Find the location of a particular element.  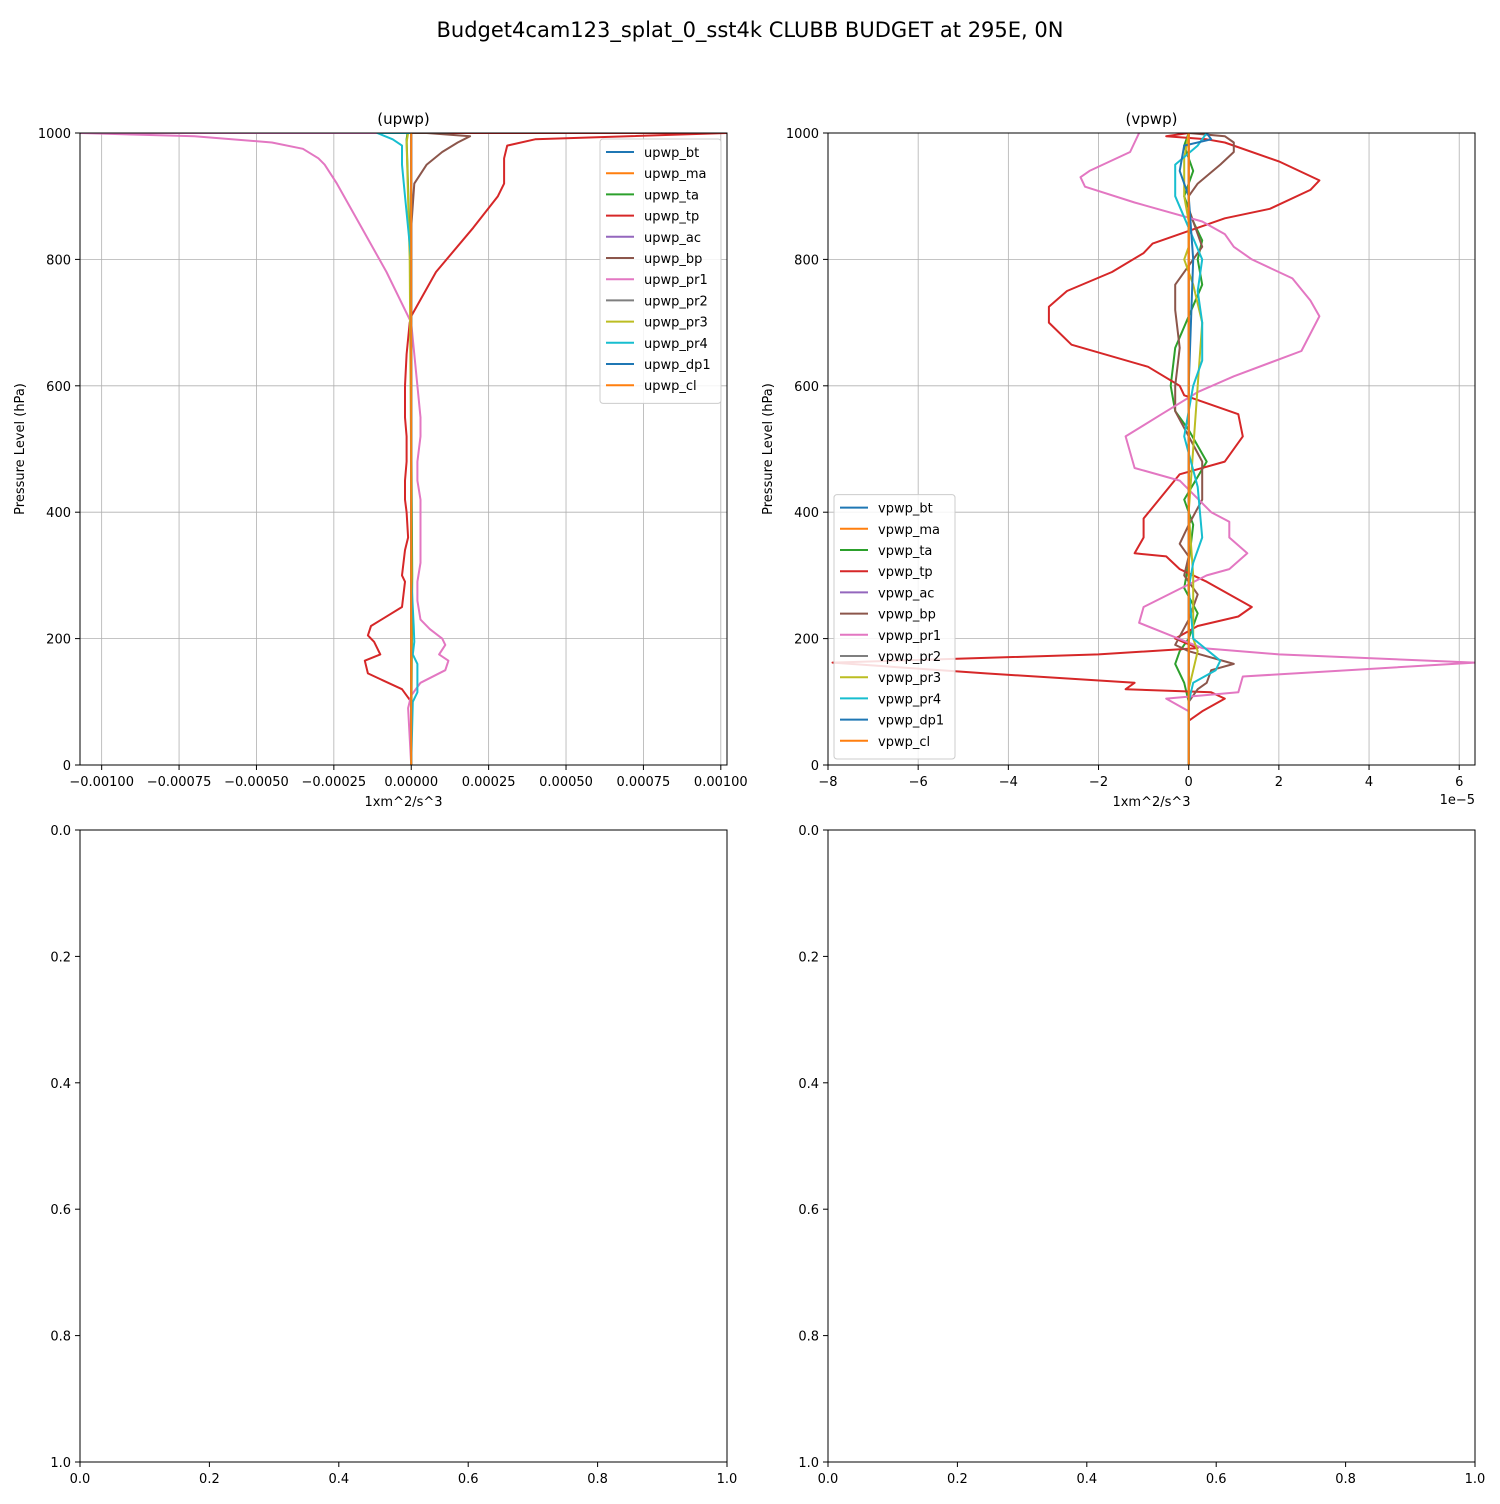

panel-4-xtick-label-2: 0.4 is located at coordinates (1086, 1479).